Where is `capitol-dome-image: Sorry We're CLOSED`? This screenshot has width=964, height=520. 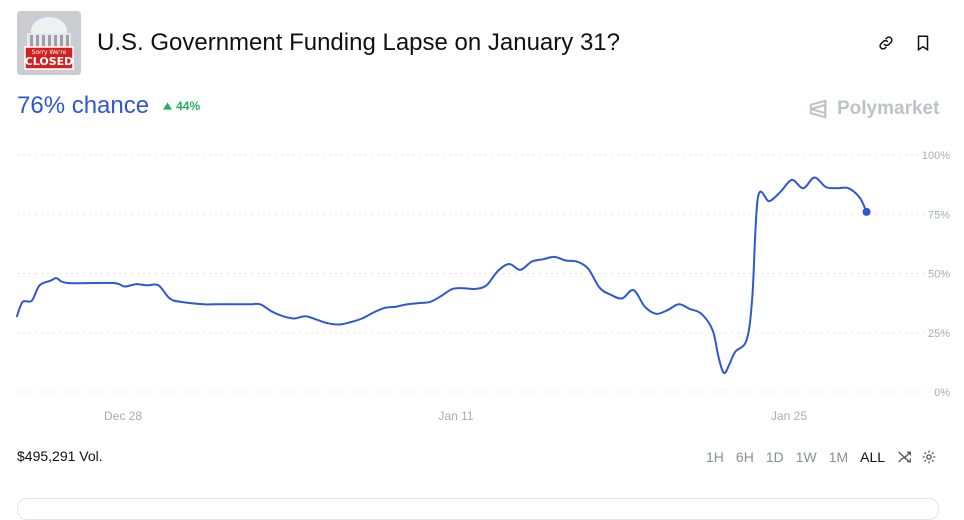
capitol-dome-image: Sorry We're CLOSED is located at coordinates (49, 43).